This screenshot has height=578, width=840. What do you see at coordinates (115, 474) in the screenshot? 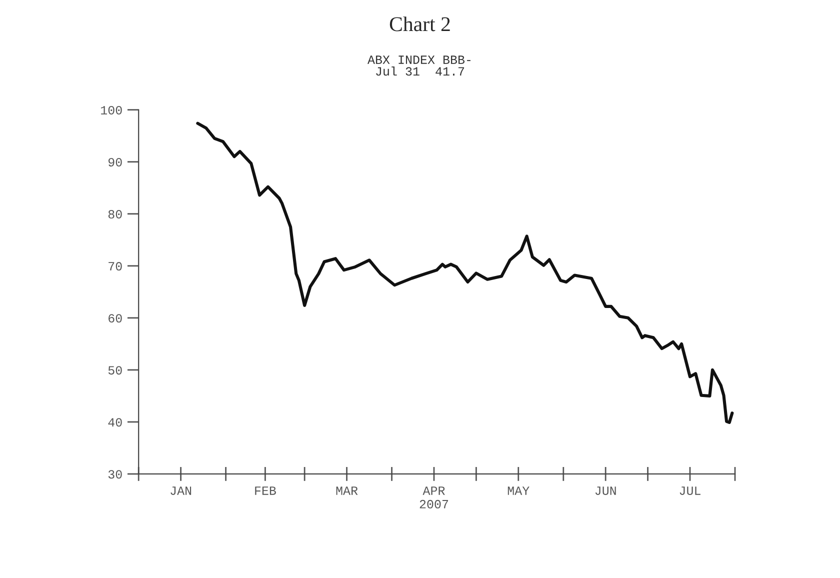
I see `y-tick-label: 30` at bounding box center [115, 474].